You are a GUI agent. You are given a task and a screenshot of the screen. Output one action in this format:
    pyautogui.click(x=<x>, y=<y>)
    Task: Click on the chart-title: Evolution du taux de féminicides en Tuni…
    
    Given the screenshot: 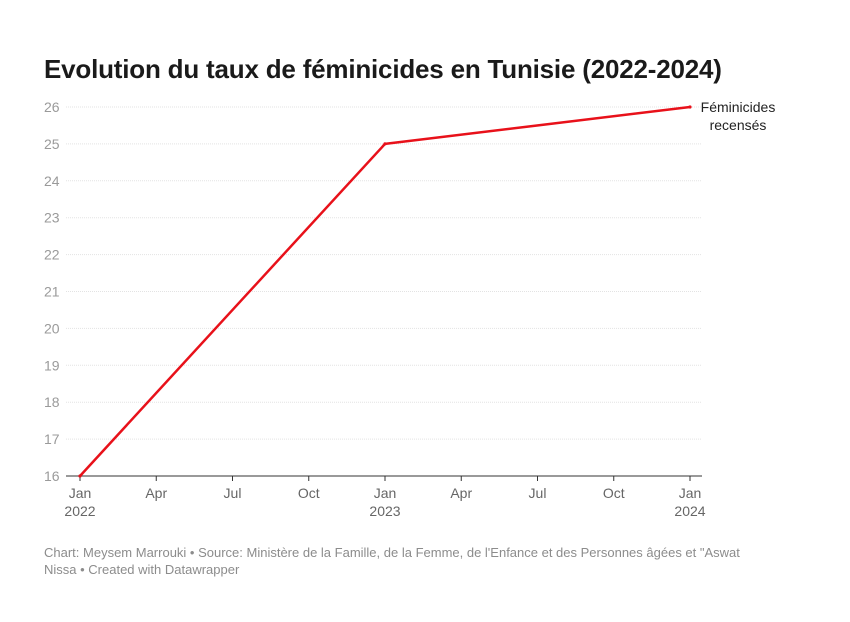 What is the action you would take?
    pyautogui.click(x=383, y=69)
    